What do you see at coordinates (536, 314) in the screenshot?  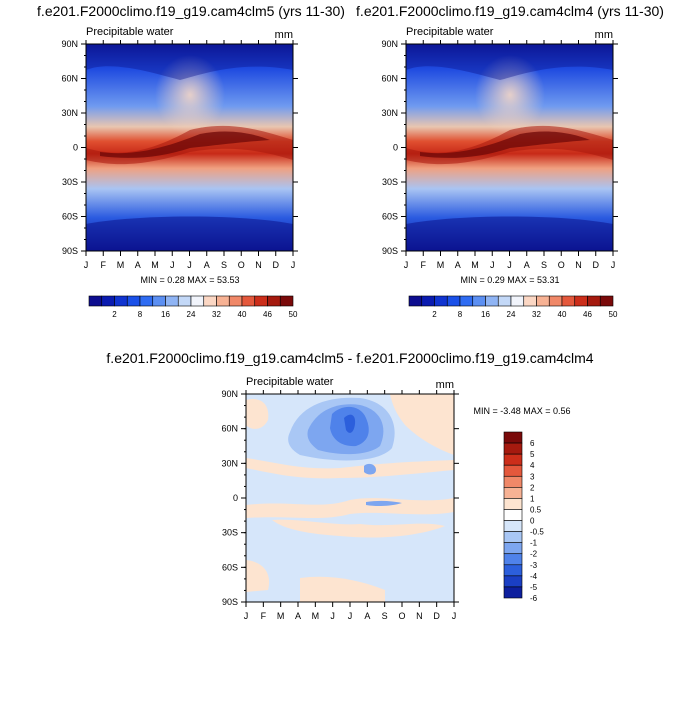 I see `colorbar-label: 32` at bounding box center [536, 314].